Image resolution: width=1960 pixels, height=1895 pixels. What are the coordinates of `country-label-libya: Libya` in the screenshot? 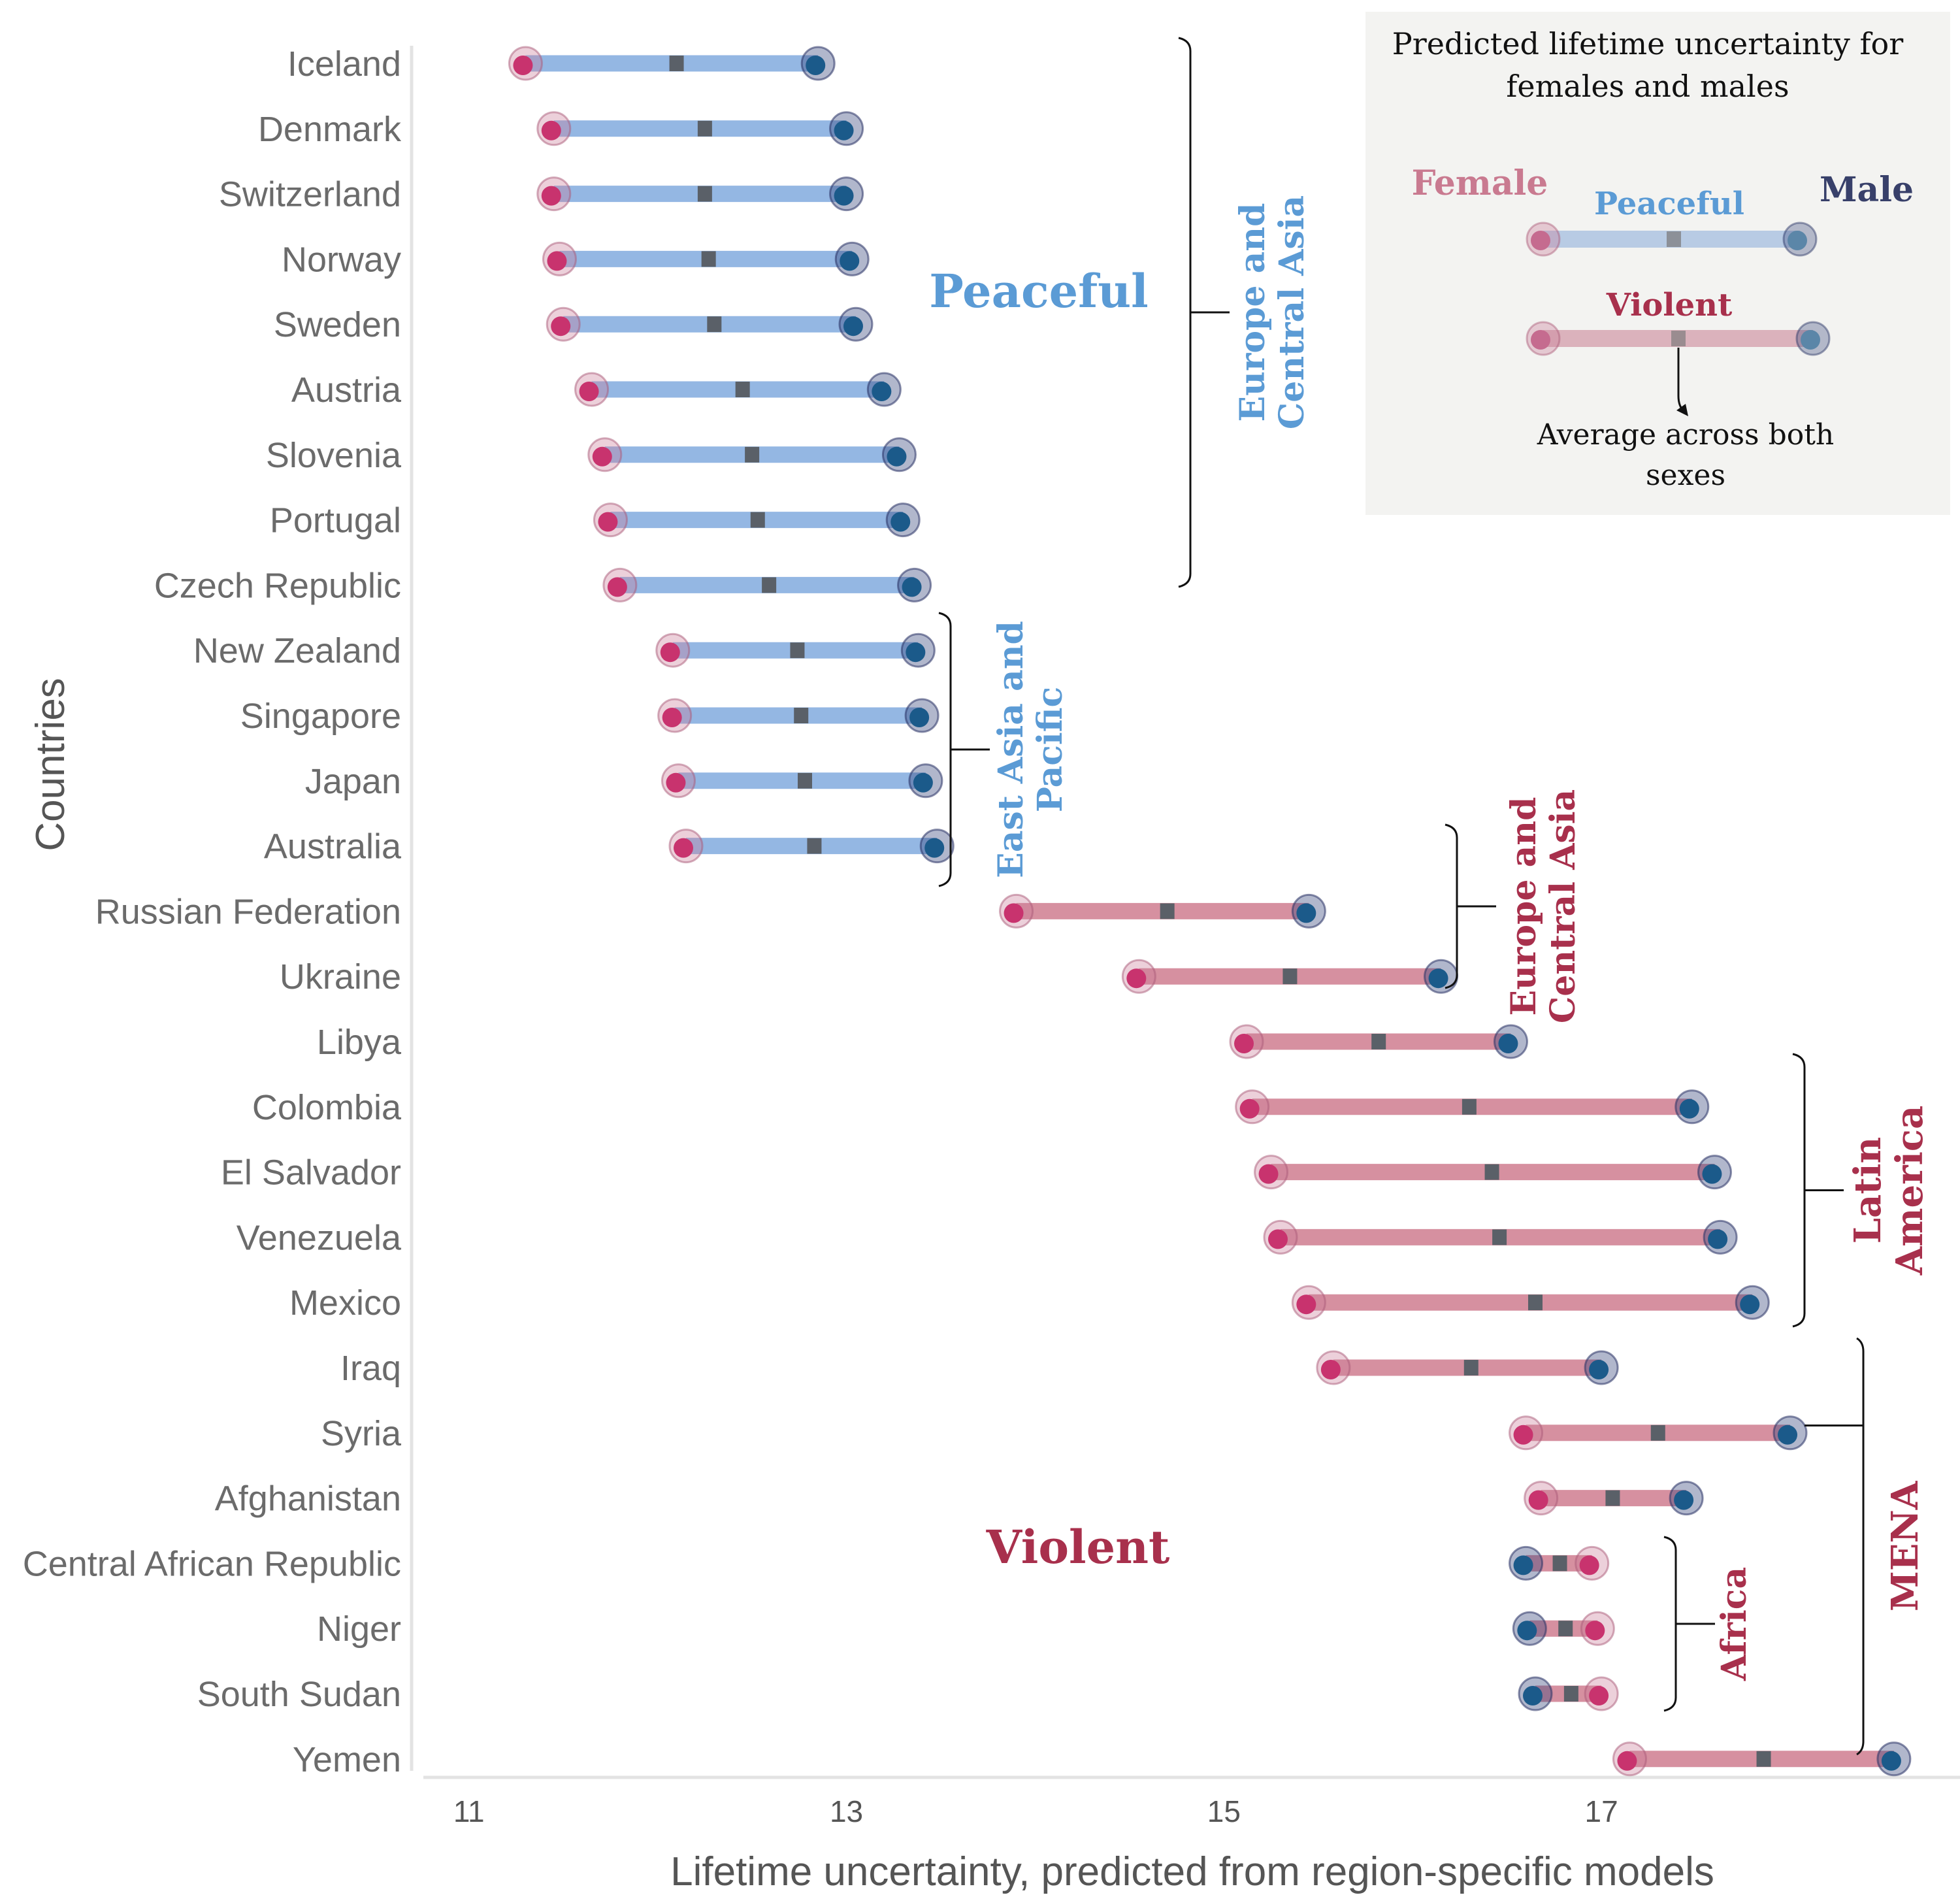 It's located at (359, 1042).